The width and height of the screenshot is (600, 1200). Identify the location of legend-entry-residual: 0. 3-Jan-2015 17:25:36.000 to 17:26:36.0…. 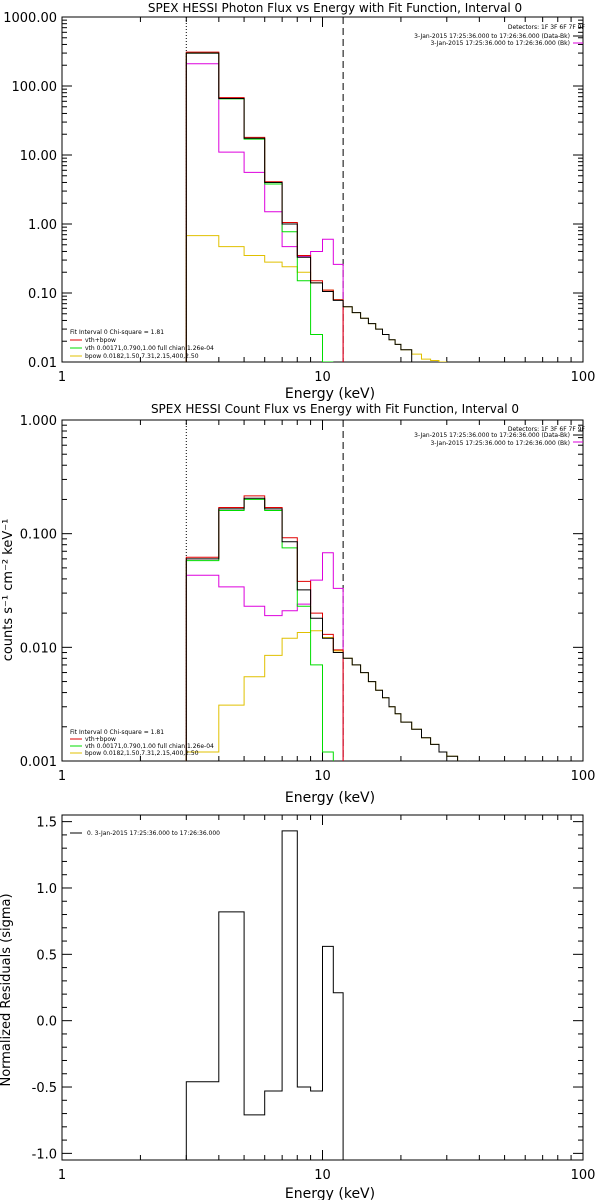
(153, 833).